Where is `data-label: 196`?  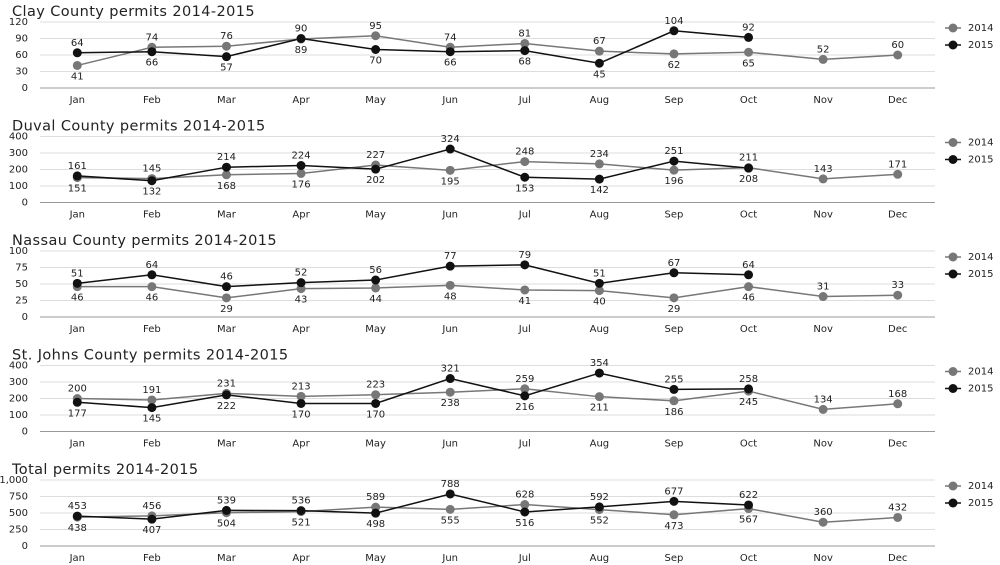
data-label: 196 is located at coordinates (673, 181).